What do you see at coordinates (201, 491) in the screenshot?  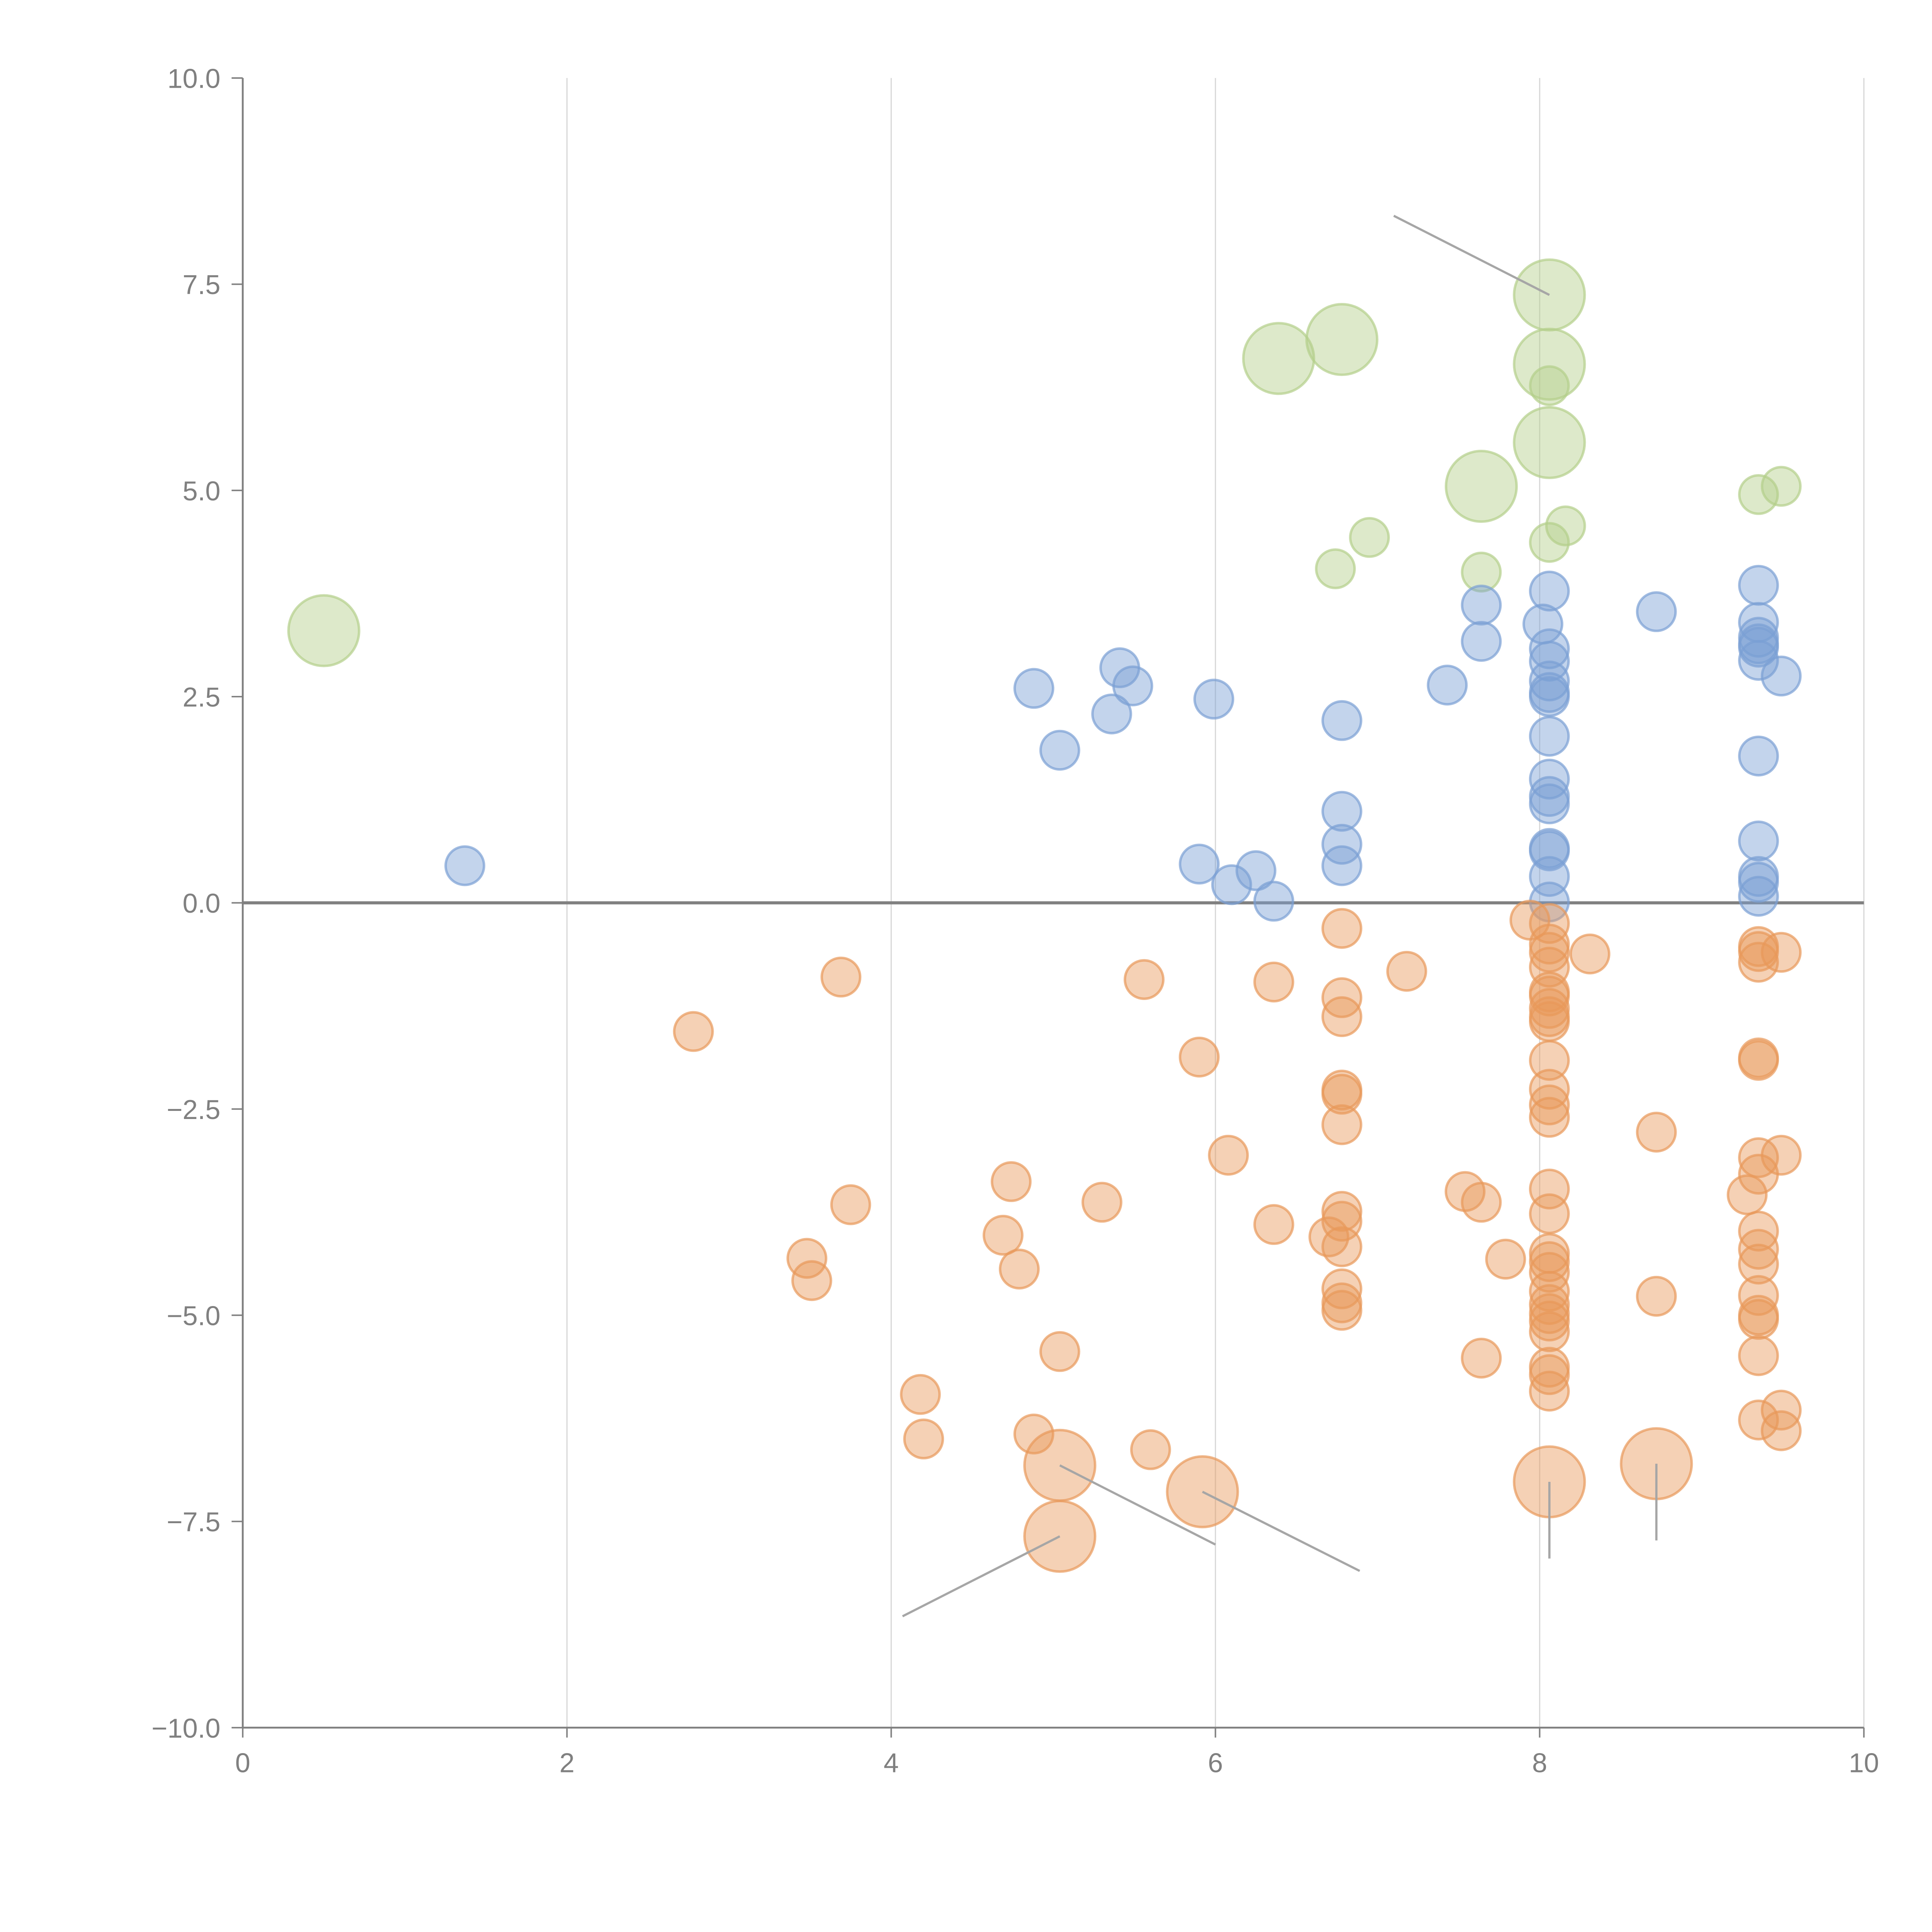 I see `y-tick-label: 5.0` at bounding box center [201, 491].